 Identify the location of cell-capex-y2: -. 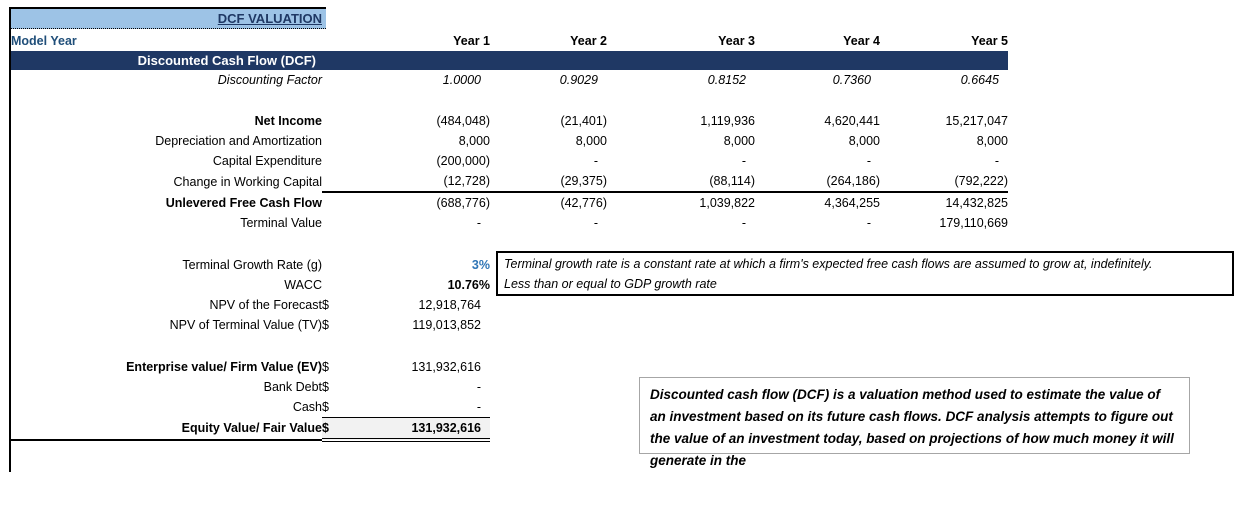
(595, 161).